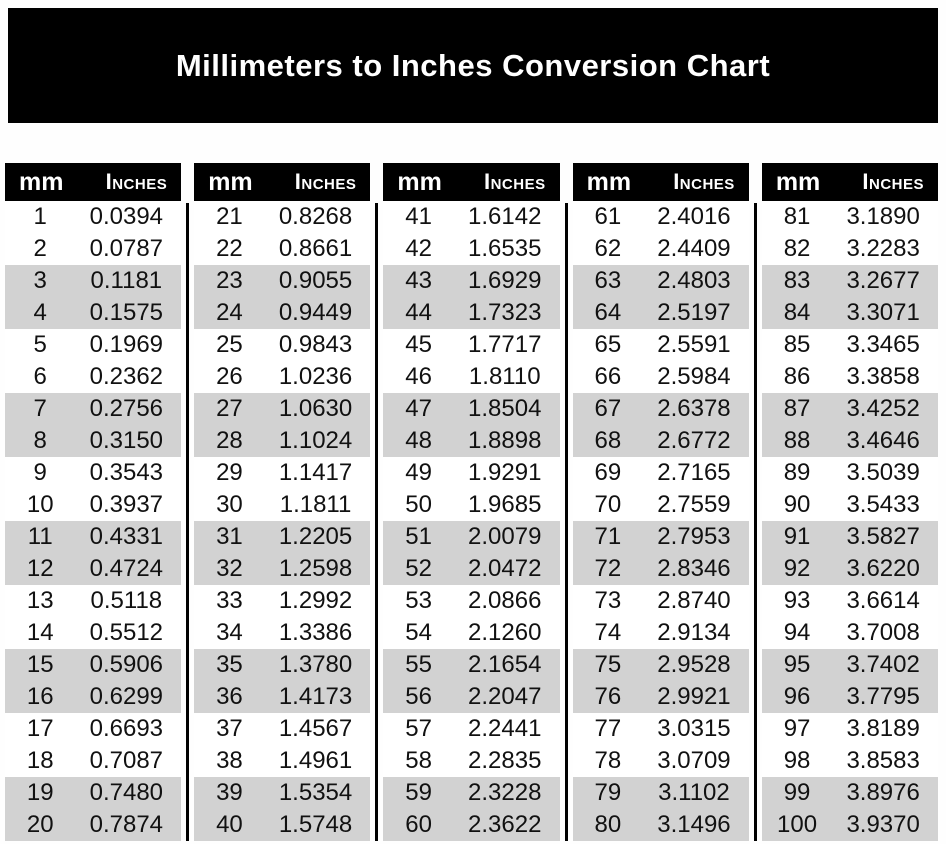  Describe the element at coordinates (471, 665) in the screenshot. I see `table-row: 55 2.1654` at that location.